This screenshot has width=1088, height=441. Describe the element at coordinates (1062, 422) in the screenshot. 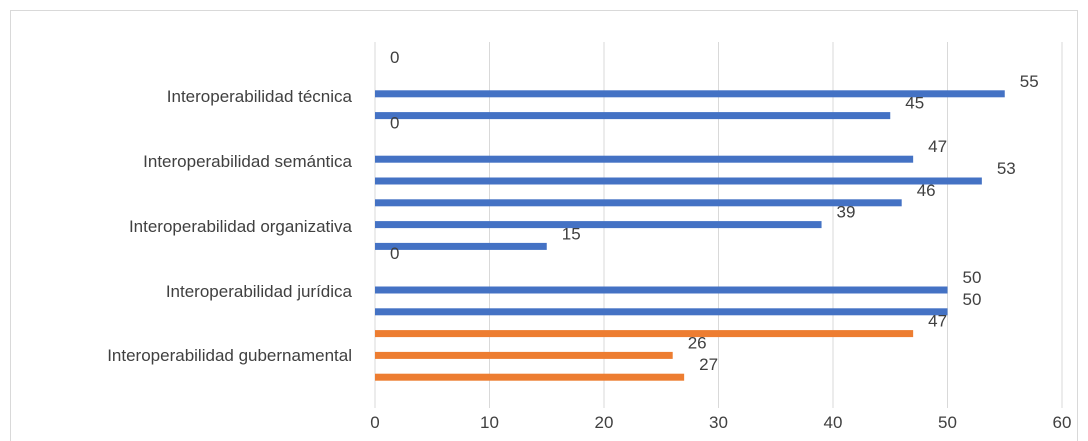

I see `x-tick-label: 60` at that location.